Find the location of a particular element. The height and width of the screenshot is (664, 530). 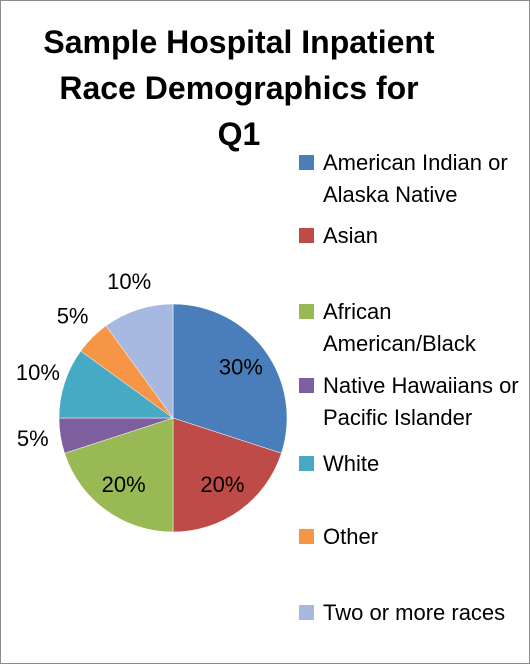

legend-label-white: White is located at coordinates (351, 463).